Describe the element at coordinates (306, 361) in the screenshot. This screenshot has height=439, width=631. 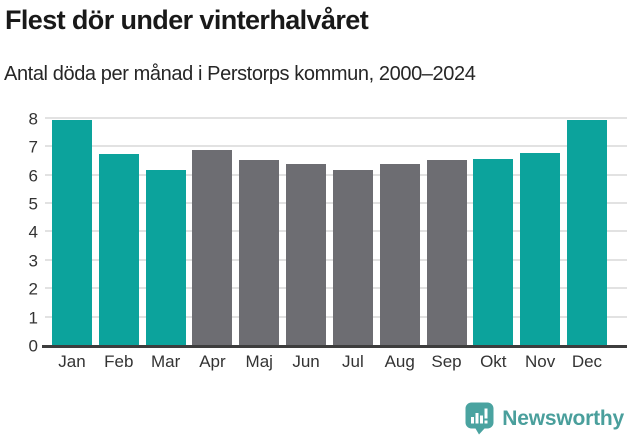
I see `x-axis-label-jun: Jun` at that location.